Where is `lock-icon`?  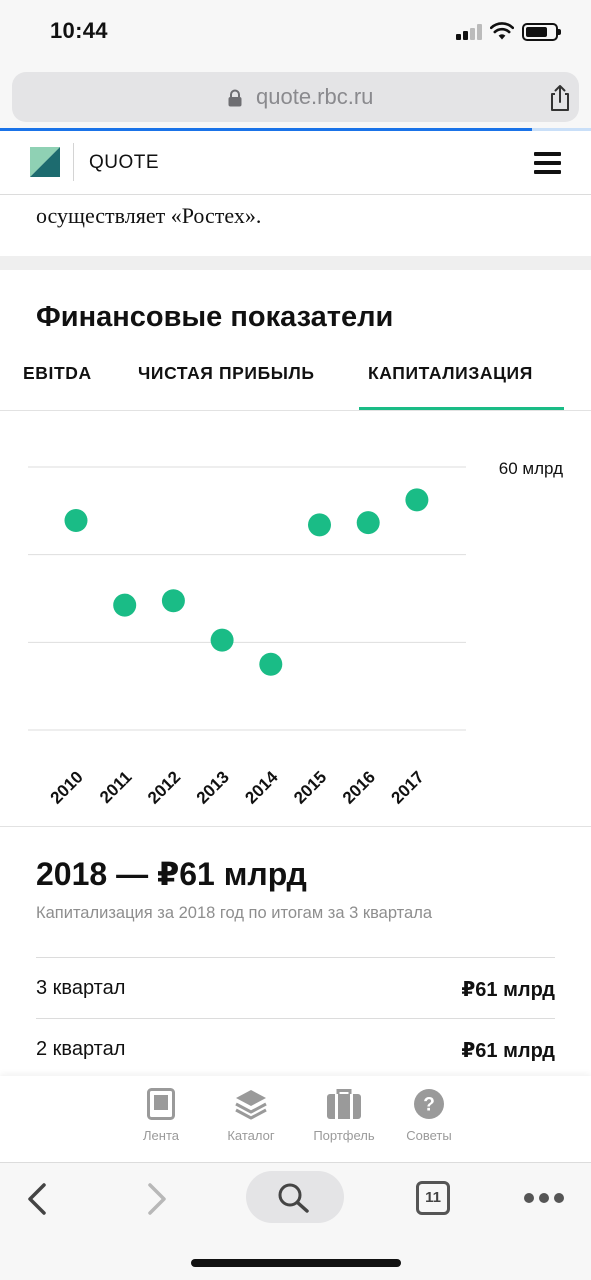 lock-icon is located at coordinates (235, 98).